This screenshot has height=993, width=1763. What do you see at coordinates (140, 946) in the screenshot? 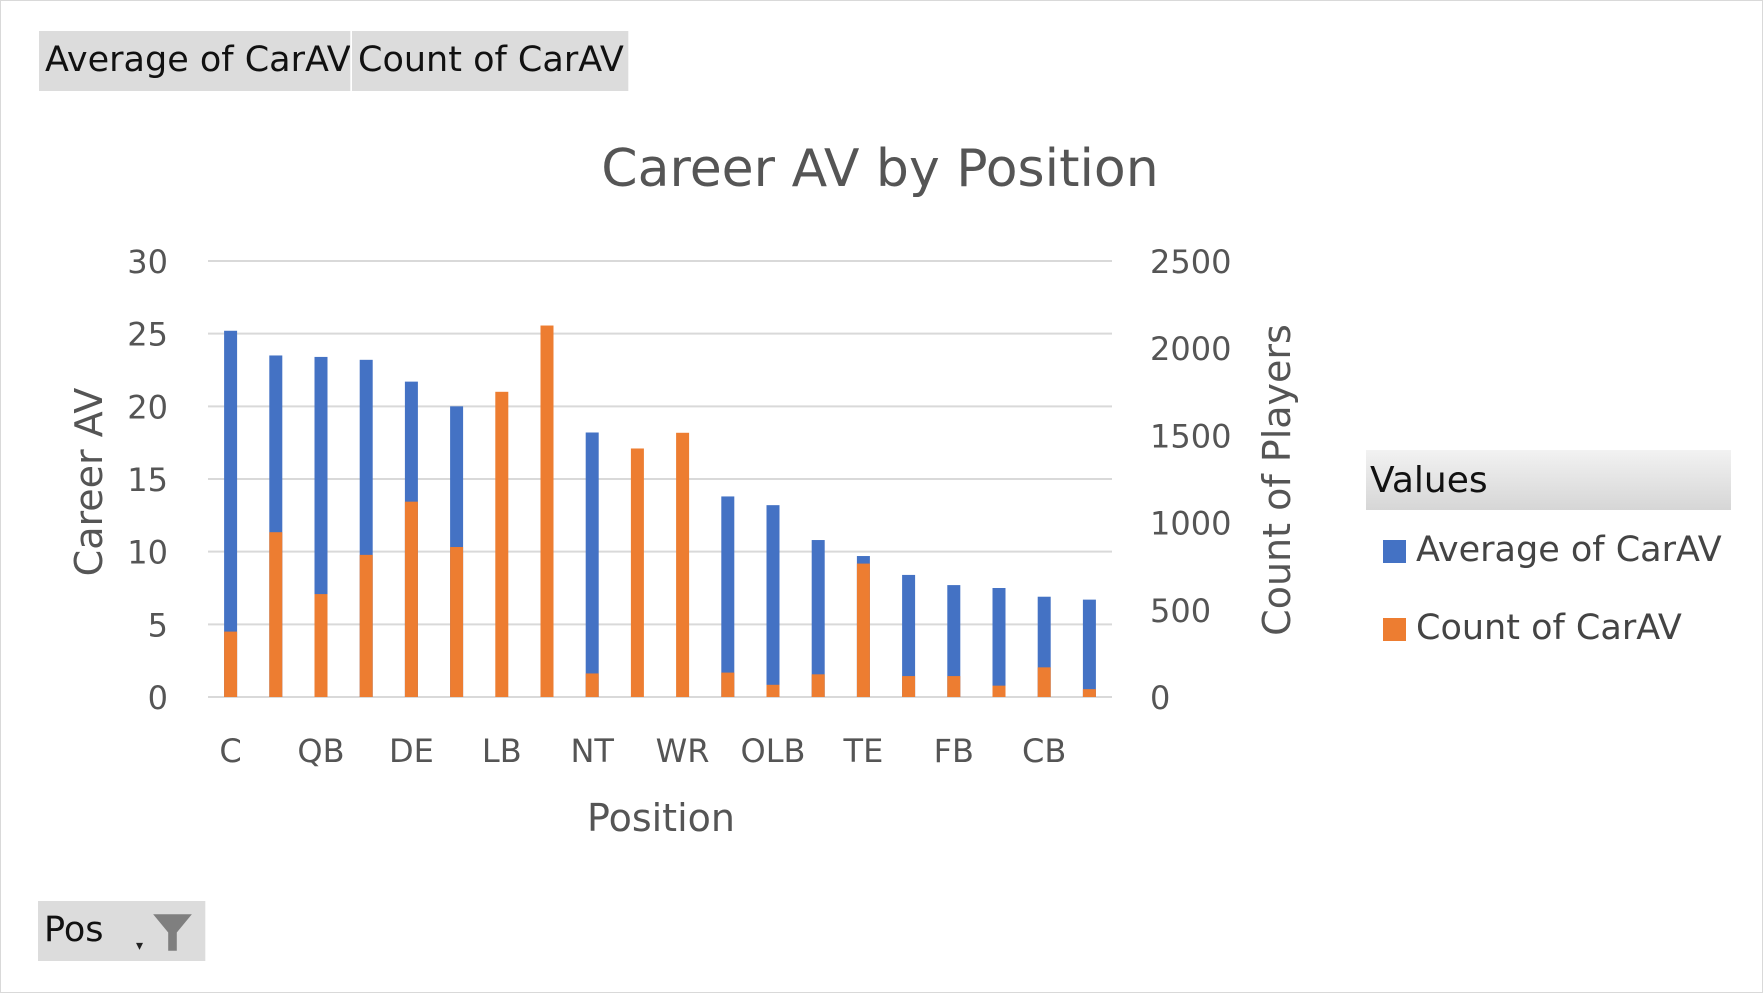
I see `dropdown-arrow-icon: ▾` at bounding box center [140, 946].